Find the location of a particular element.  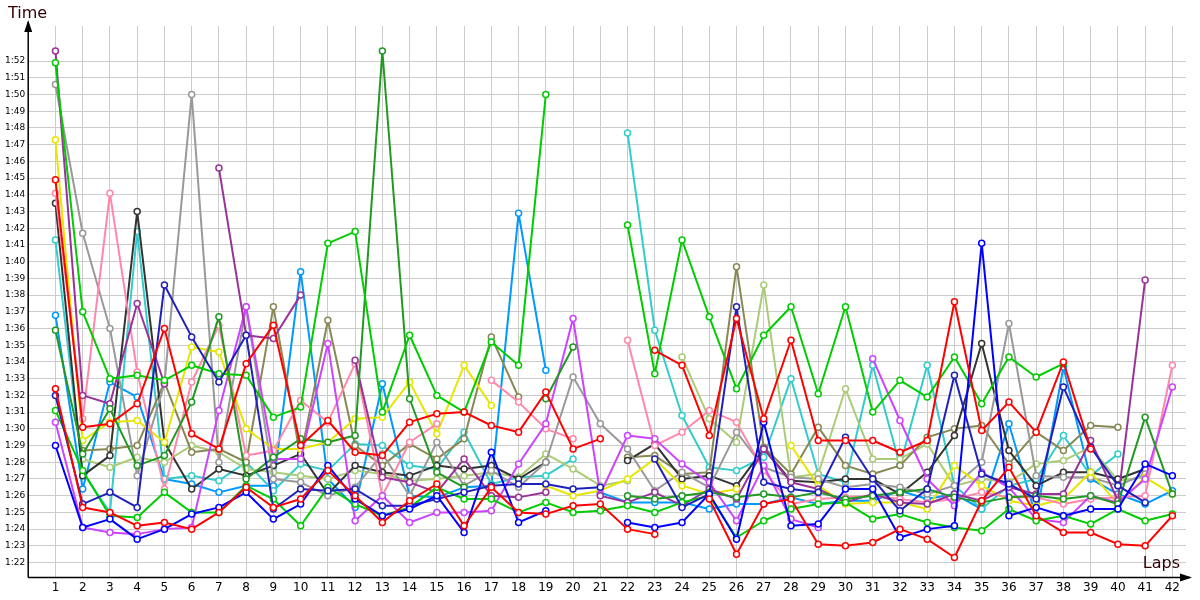

x-tick-label: 32 is located at coordinates (900, 586).